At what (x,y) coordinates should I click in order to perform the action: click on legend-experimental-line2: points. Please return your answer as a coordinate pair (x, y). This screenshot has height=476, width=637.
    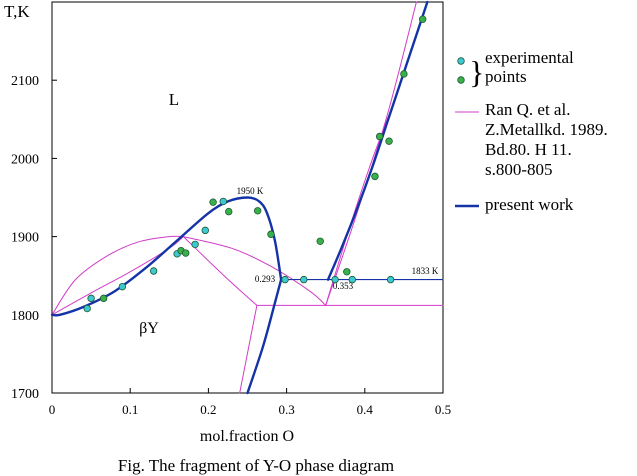
    Looking at the image, I should click on (506, 76).